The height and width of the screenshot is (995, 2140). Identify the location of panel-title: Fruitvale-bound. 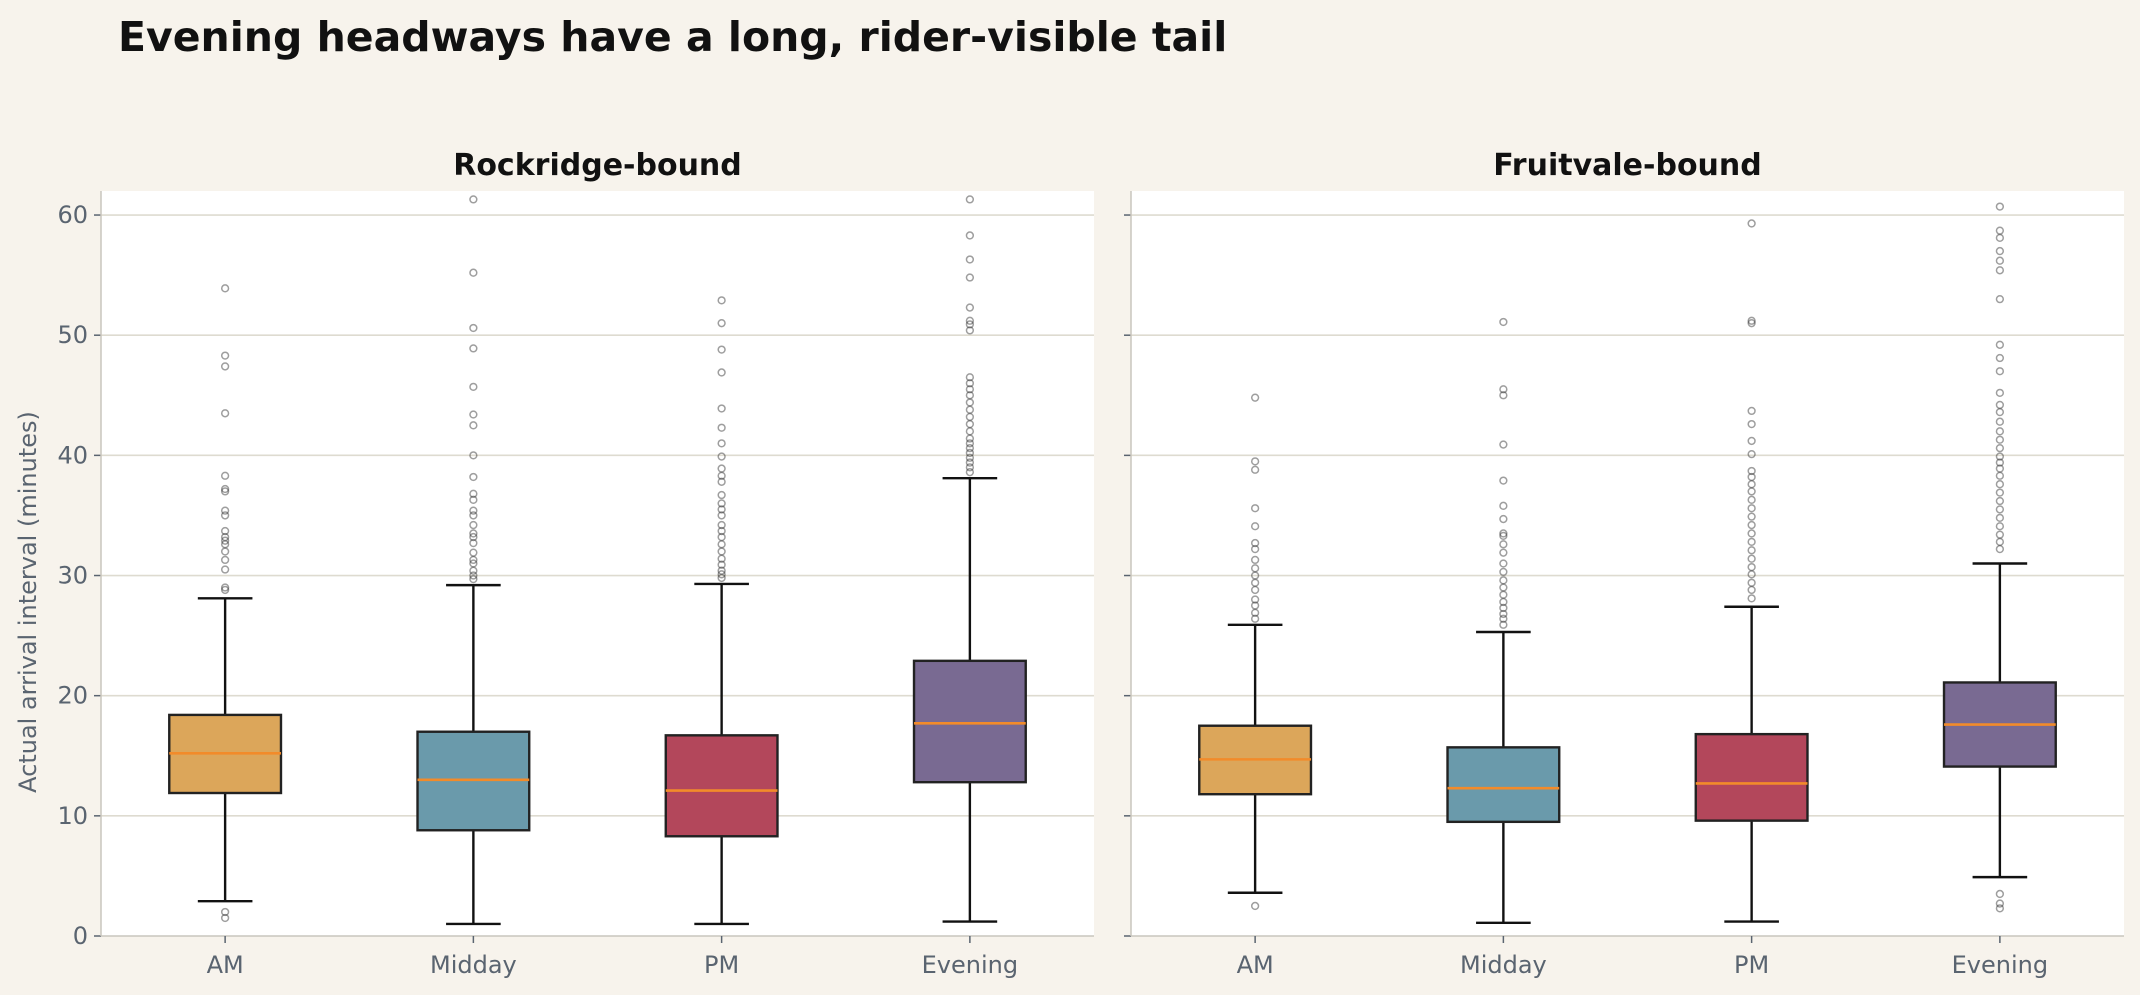
(1627, 165).